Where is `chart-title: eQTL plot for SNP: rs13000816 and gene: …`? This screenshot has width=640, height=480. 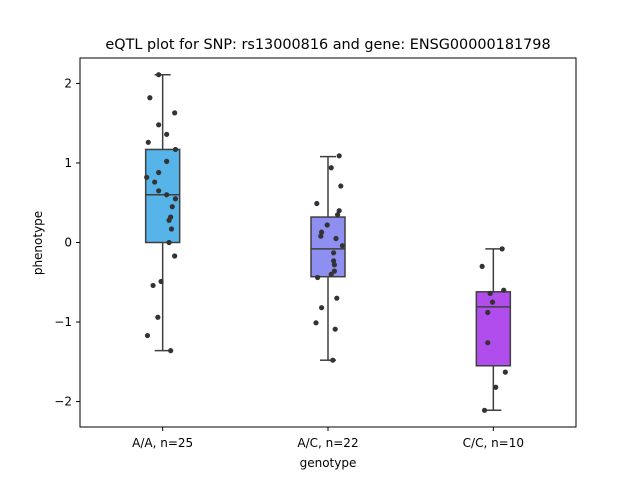 chart-title: eQTL plot for SNP: rs13000816 and gene: … is located at coordinates (327, 45).